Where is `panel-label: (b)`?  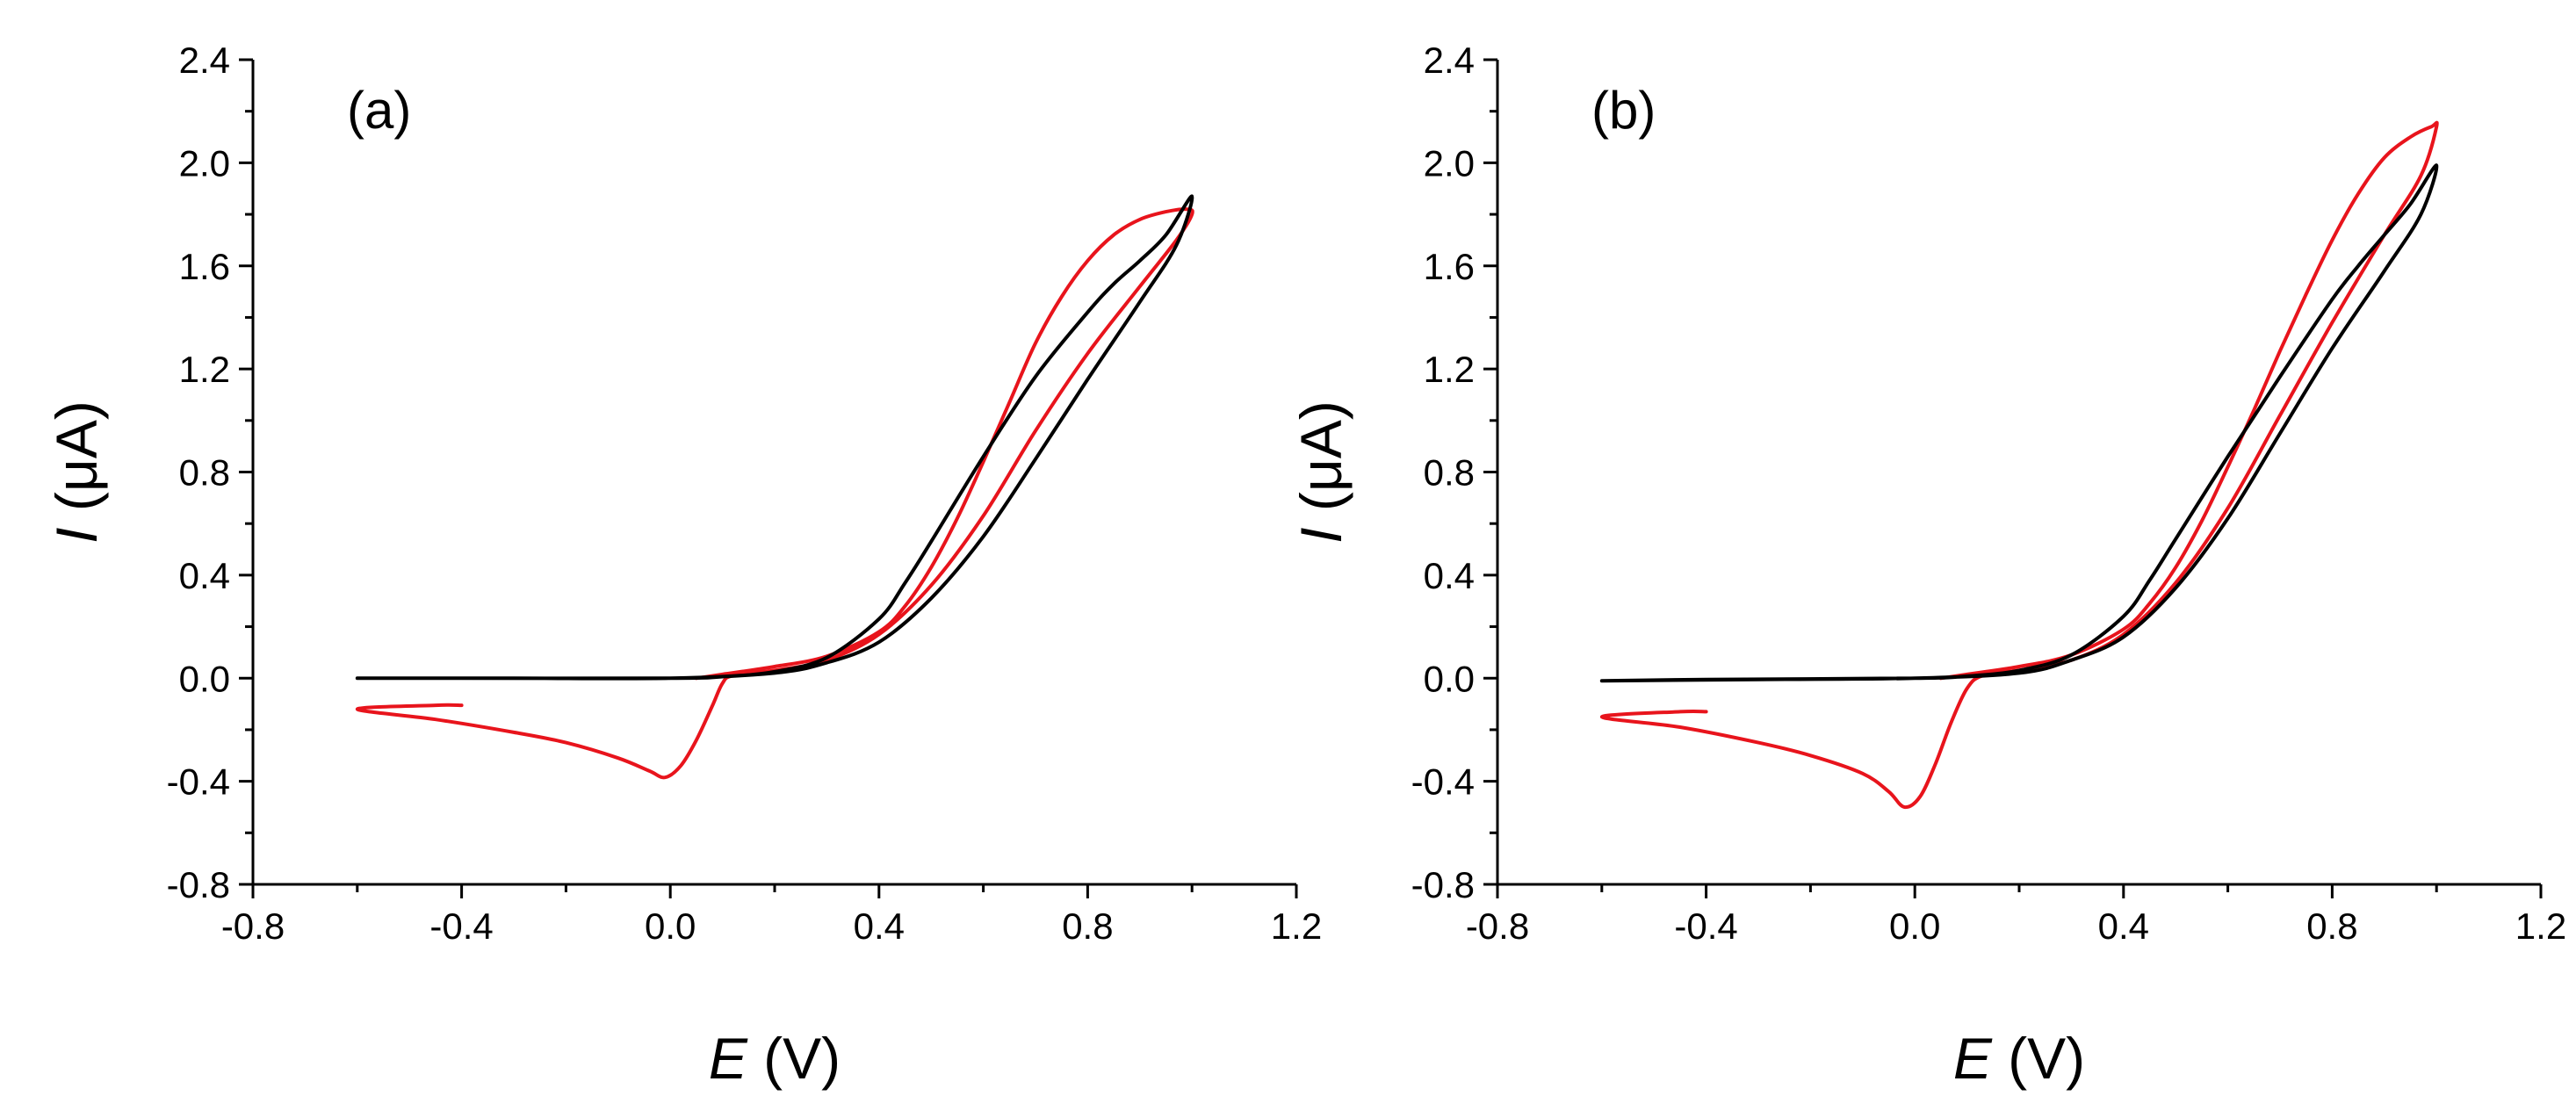 panel-label: (b) is located at coordinates (1623, 110).